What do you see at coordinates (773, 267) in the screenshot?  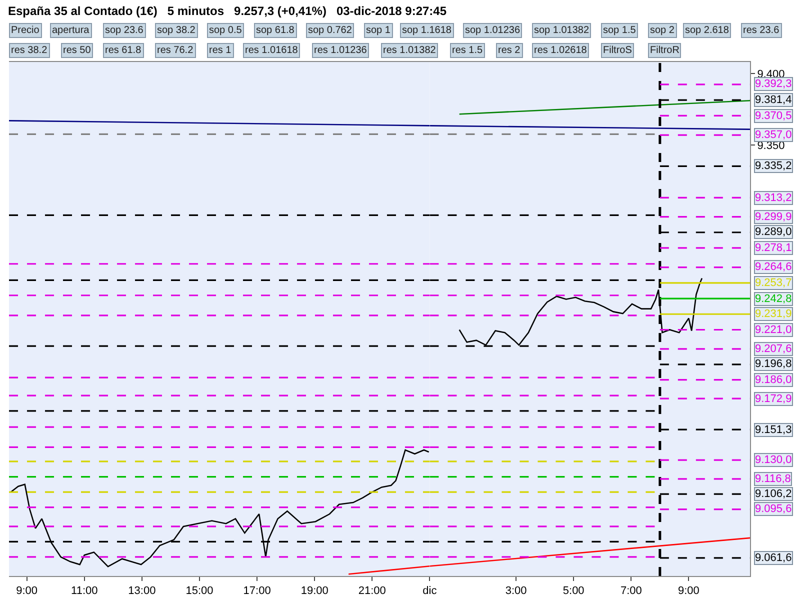 I see `ref-line-label: 9.264,6` at bounding box center [773, 267].